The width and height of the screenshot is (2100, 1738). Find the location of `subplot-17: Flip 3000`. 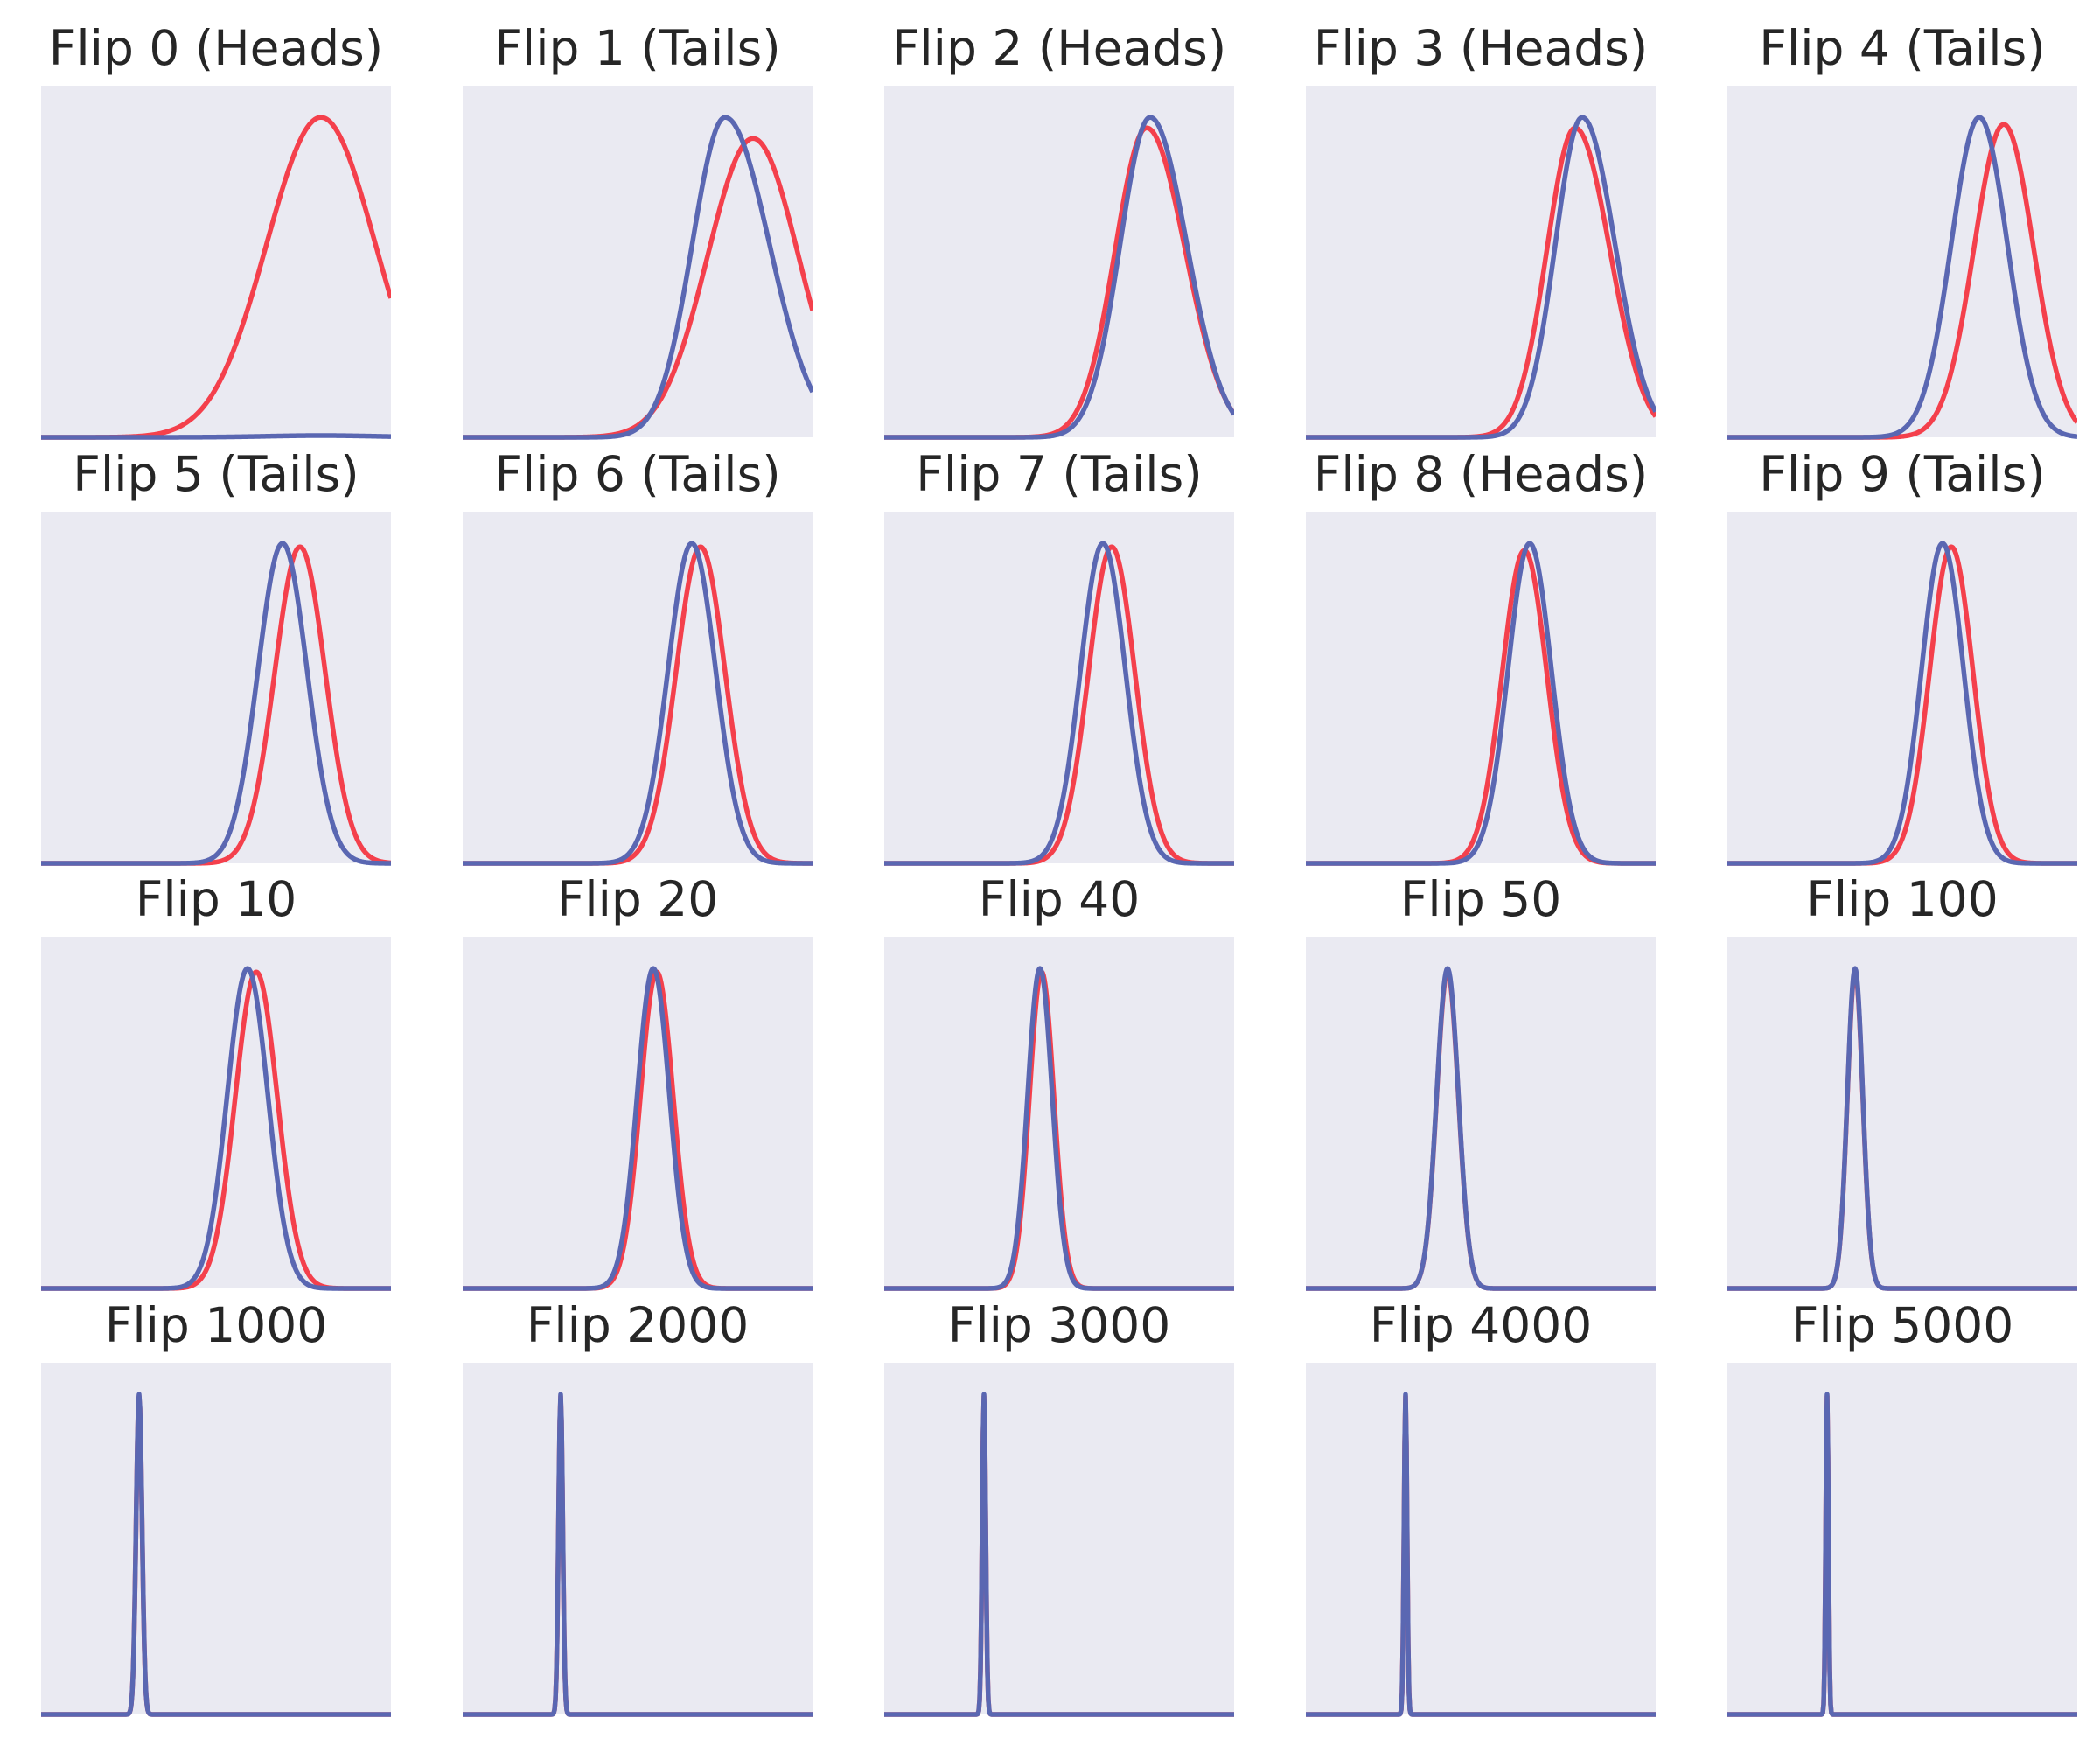

subplot-17: Flip 3000 is located at coordinates (1059, 1507).